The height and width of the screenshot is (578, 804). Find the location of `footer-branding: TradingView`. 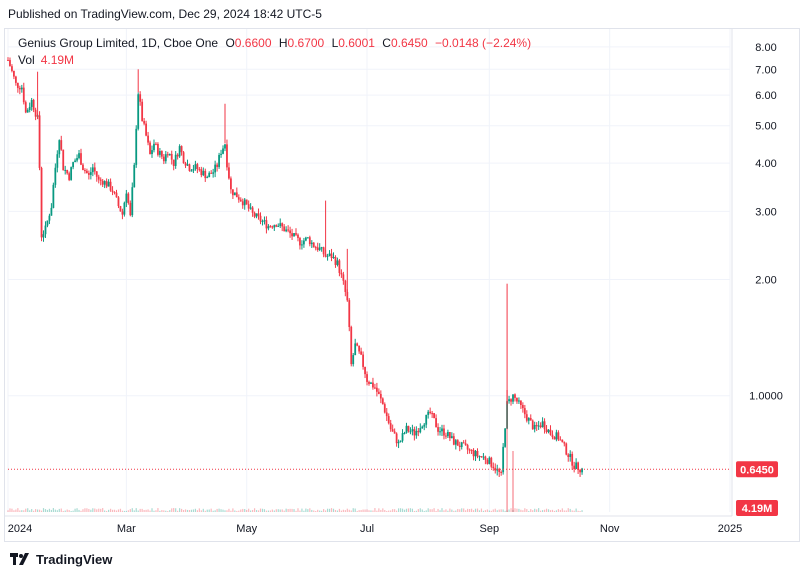

footer-branding: TradingView is located at coordinates (61, 559).